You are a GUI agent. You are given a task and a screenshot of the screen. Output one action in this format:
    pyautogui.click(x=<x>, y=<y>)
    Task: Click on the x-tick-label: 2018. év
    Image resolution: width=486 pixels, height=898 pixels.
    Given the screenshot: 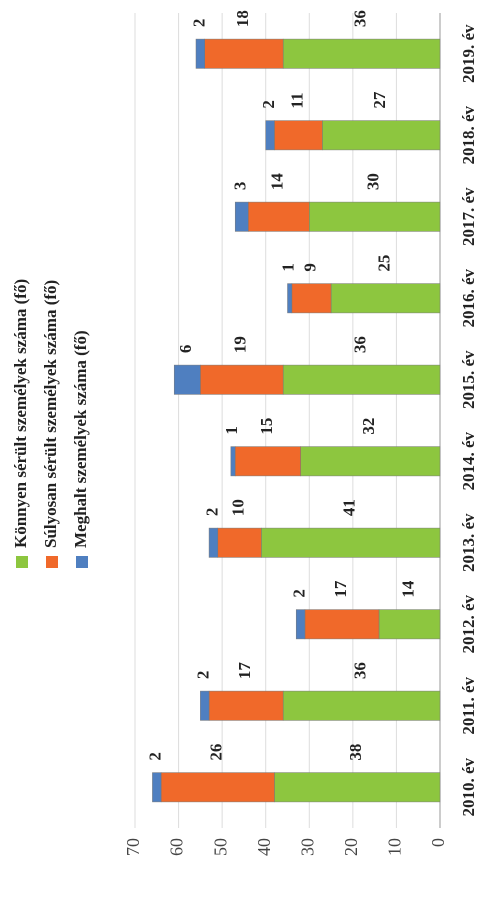 What is the action you would take?
    pyautogui.click(x=468, y=134)
    